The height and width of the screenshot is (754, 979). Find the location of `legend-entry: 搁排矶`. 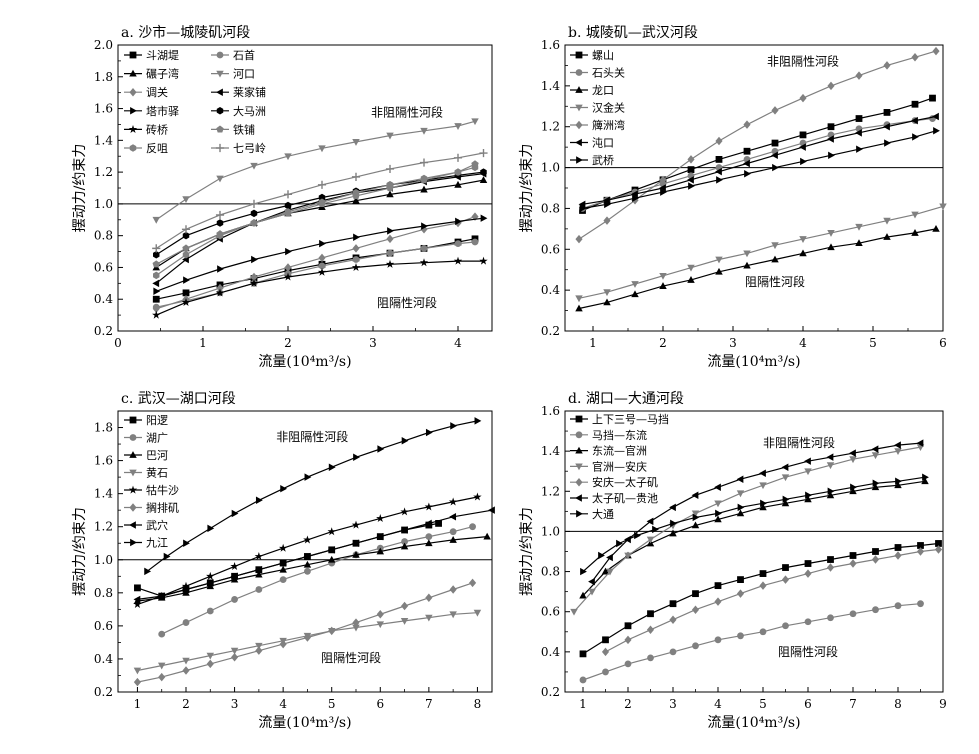

legend-entry: 搁排矶 is located at coordinates (151, 508).